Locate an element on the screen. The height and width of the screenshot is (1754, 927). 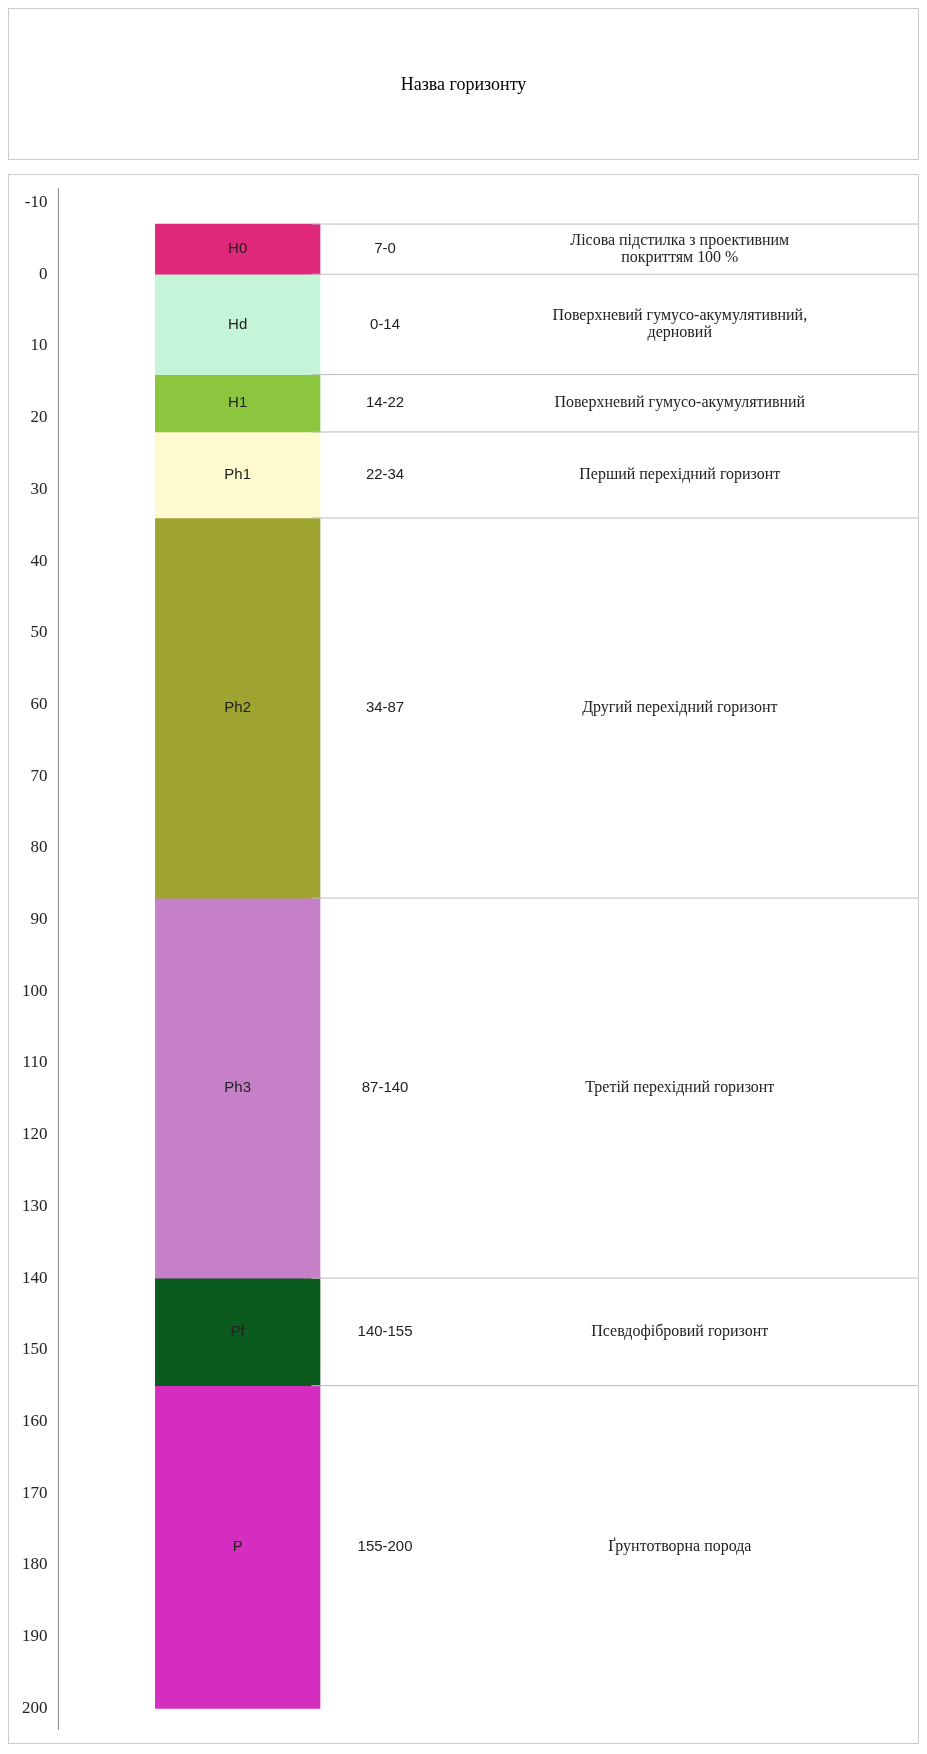
annotation: 155-200 is located at coordinates (385, 1546).